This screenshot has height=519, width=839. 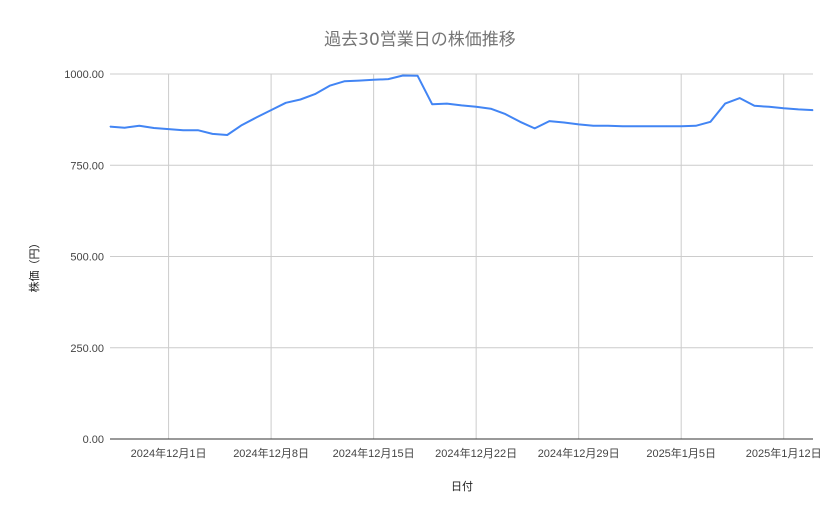 I want to click on x-tick-label: 2024年12月22日, so click(x=476, y=453).